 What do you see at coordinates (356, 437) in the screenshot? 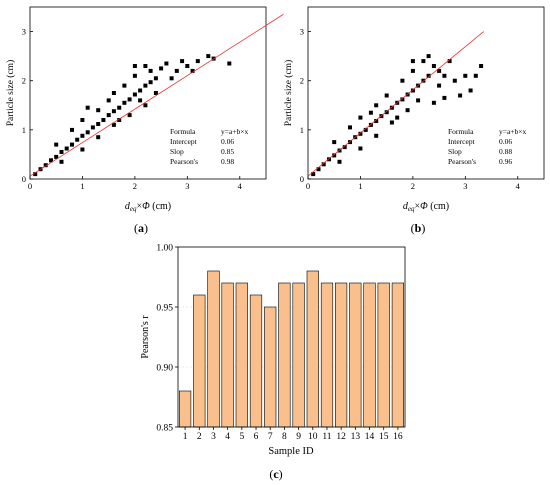
I see `x-tick-label: 13` at bounding box center [356, 437].